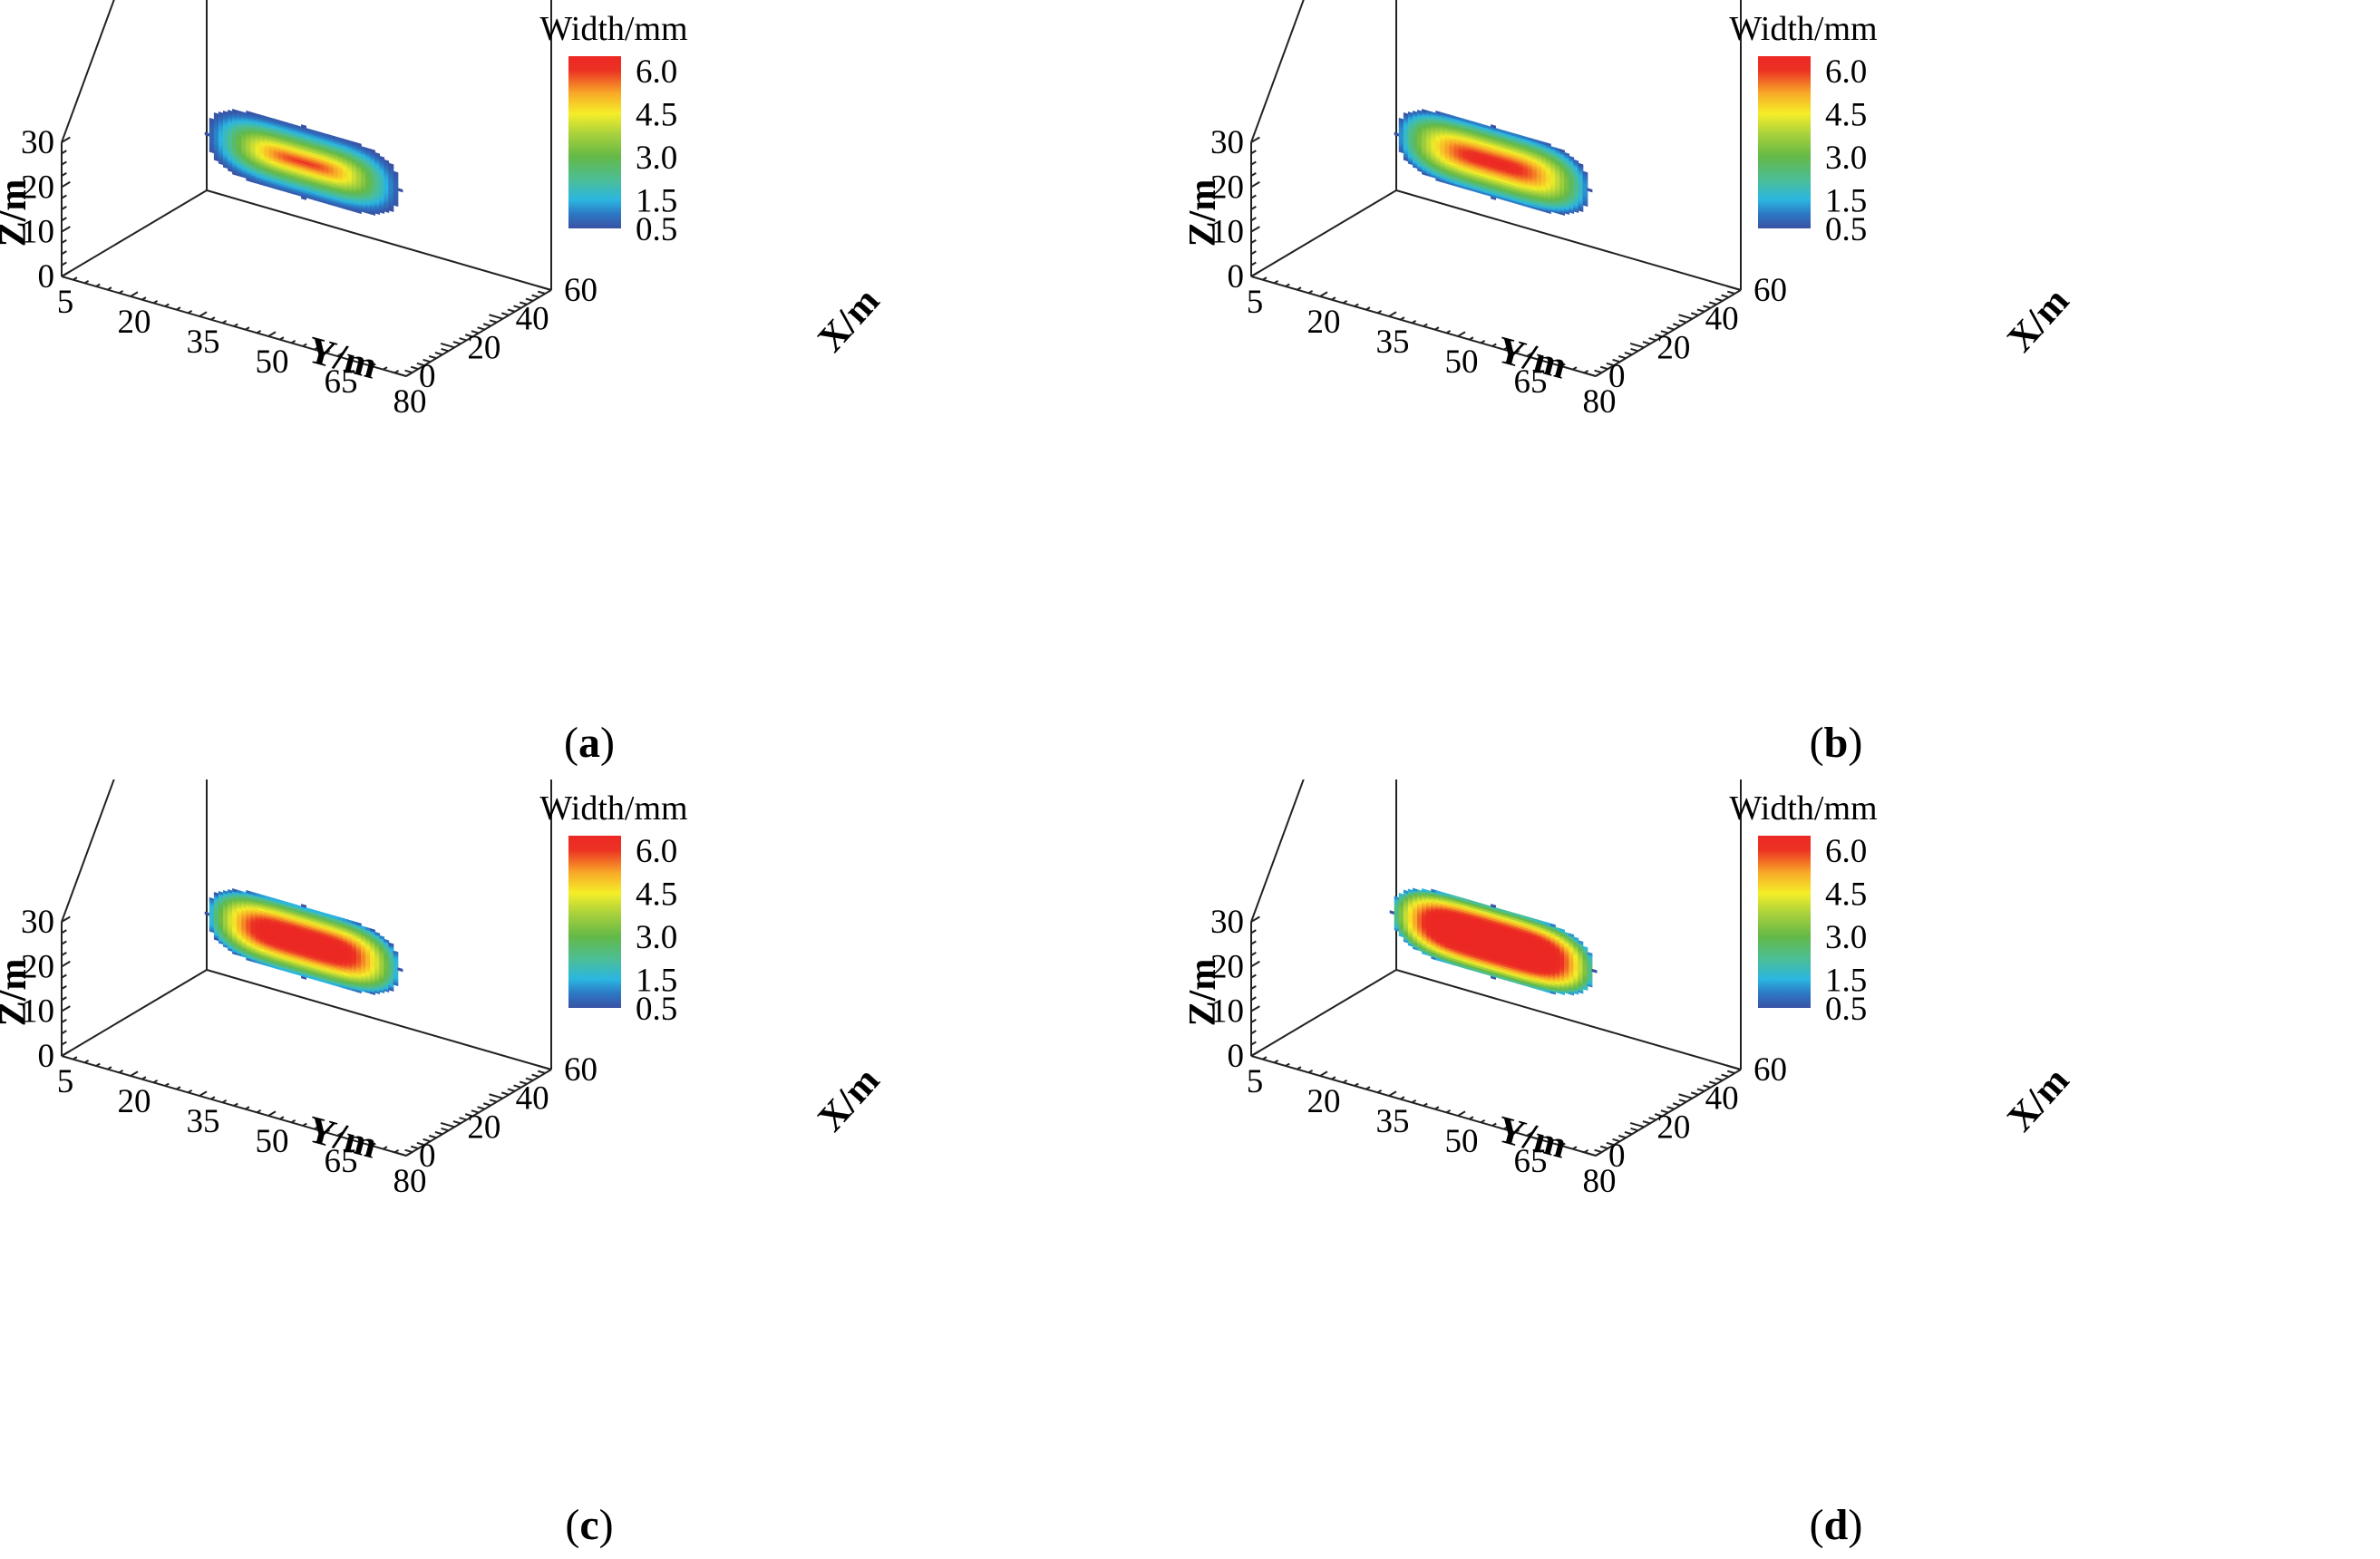 The height and width of the screenshot is (1559, 2380). I want to click on x-tick-label: 0, so click(1617, 376).